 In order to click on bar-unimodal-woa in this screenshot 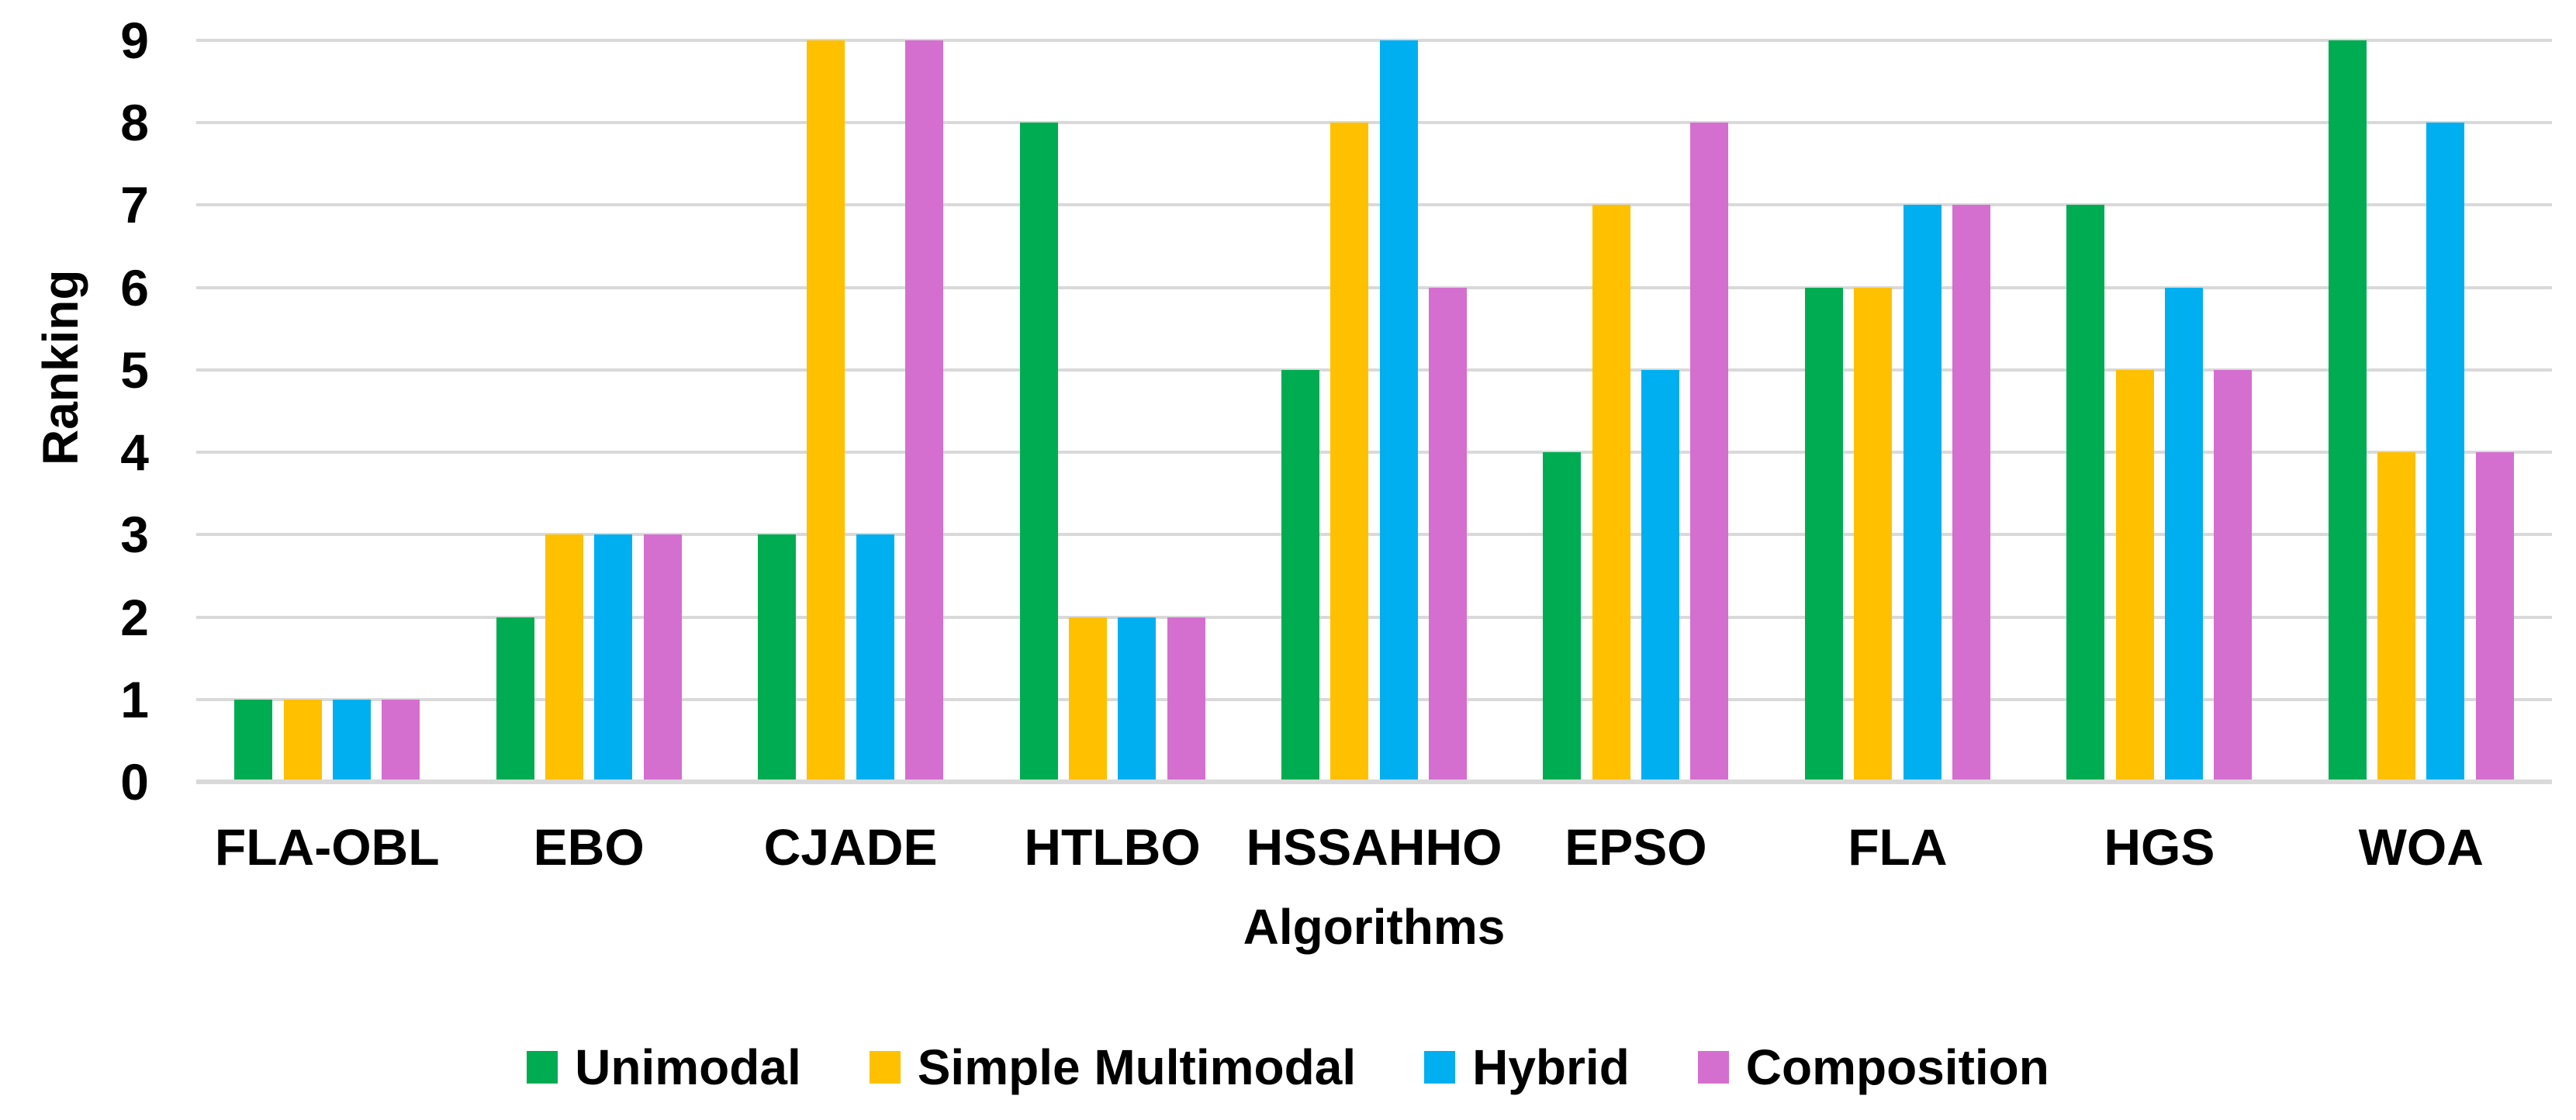, I will do `click(2347, 411)`.